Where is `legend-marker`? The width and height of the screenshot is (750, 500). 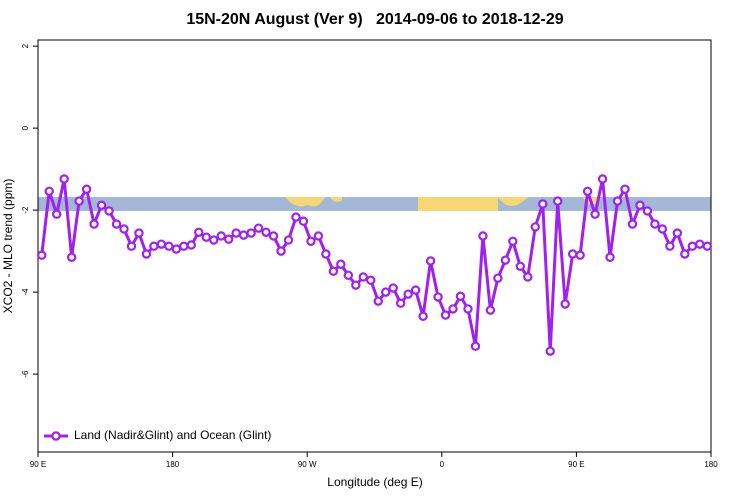
legend-marker is located at coordinates (56, 436).